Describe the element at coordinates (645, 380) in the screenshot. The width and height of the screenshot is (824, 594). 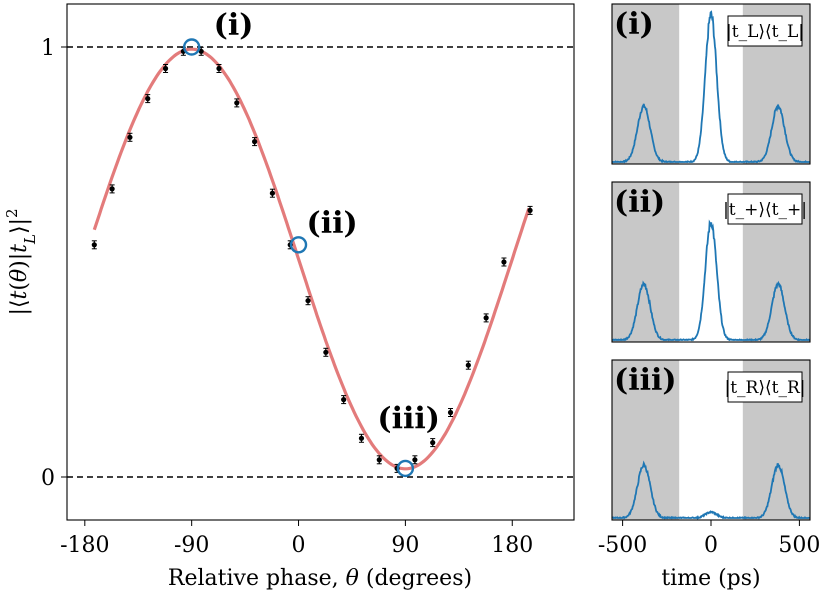
I see `panel-label: (iii)` at that location.